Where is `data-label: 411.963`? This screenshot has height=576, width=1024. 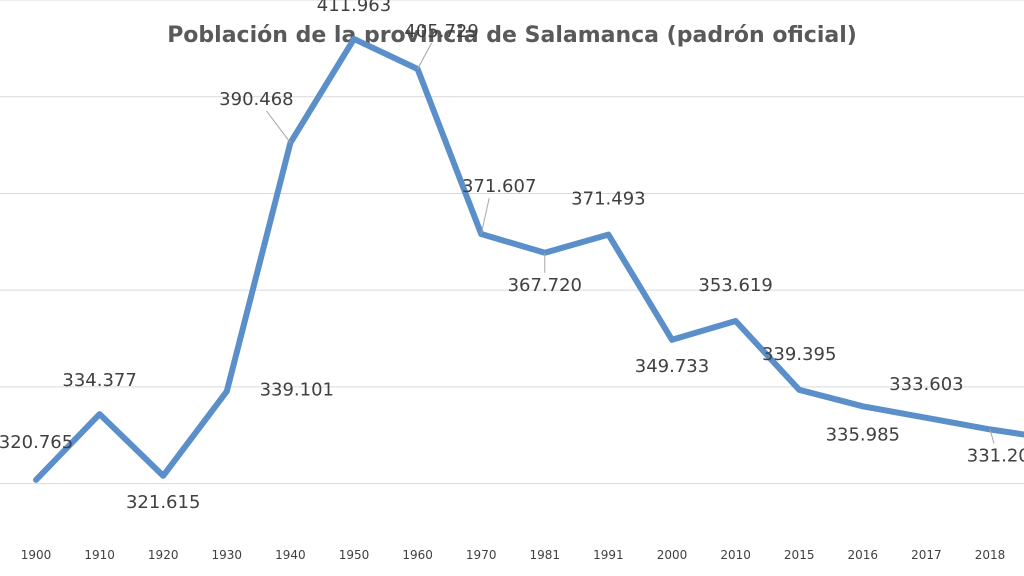
data-label: 411.963 is located at coordinates (354, 8).